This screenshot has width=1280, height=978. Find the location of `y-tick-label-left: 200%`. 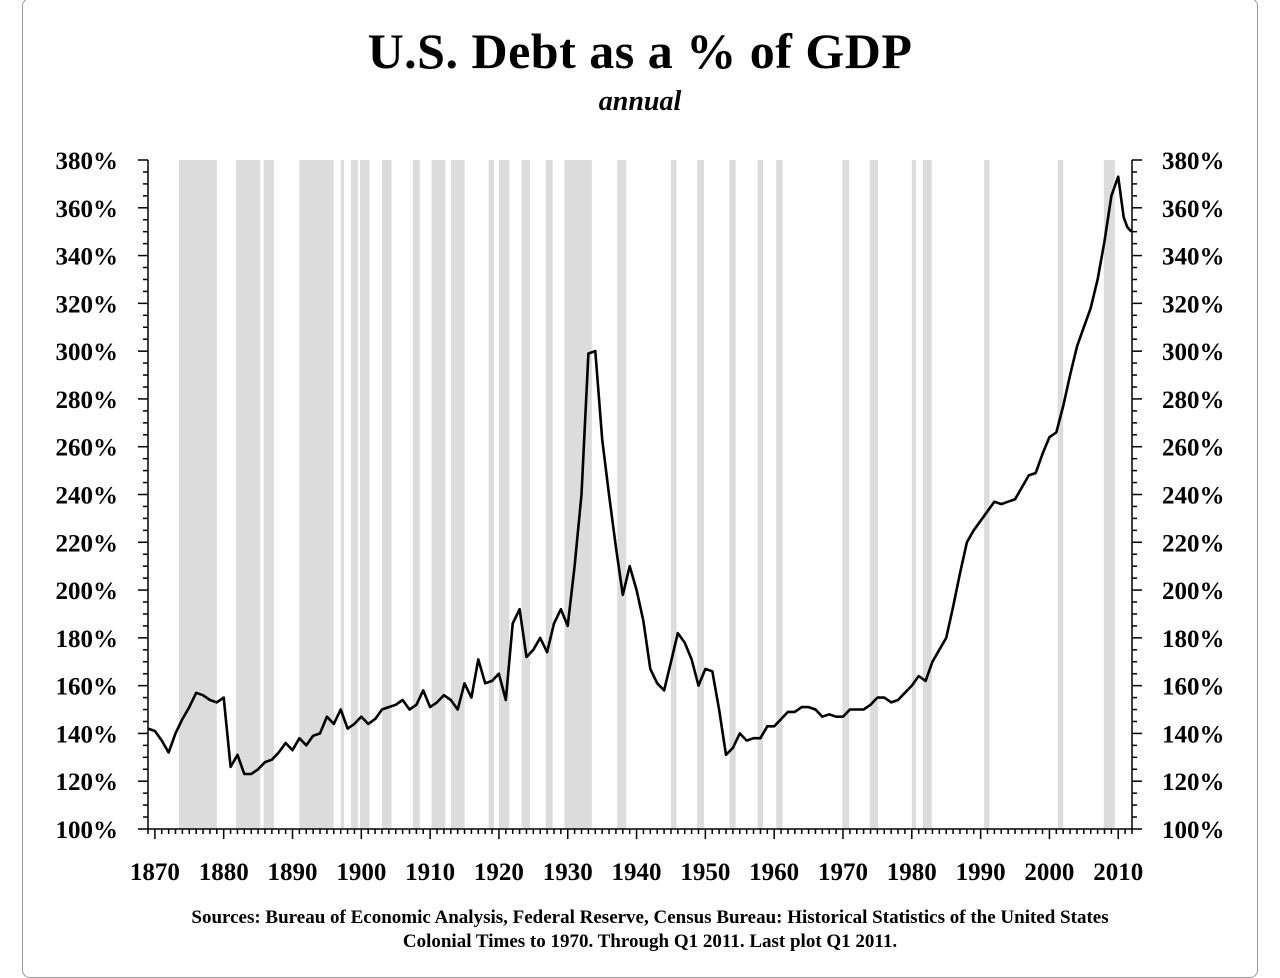

y-tick-label-left: 200% is located at coordinates (87, 591).